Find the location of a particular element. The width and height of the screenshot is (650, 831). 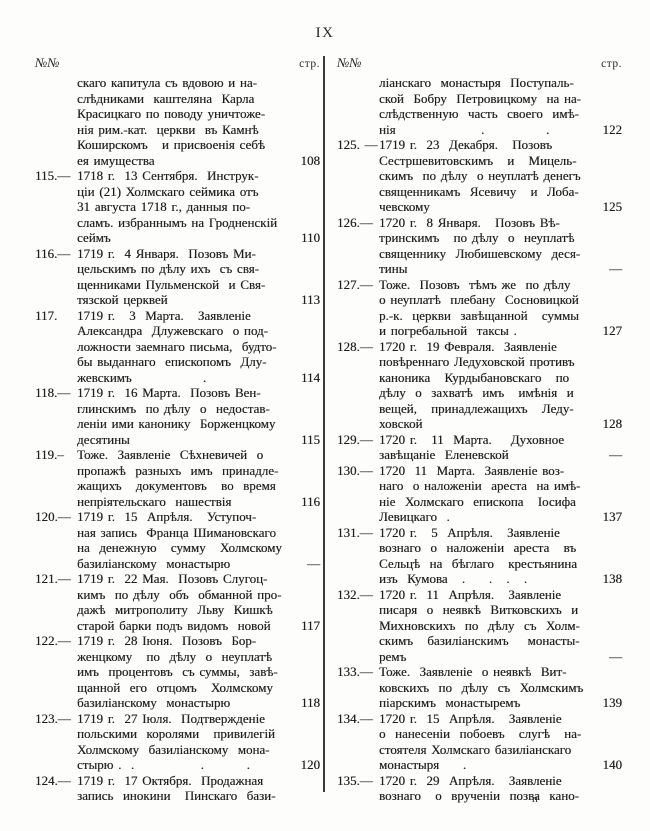

entry-number: 124.— is located at coordinates (53, 780).